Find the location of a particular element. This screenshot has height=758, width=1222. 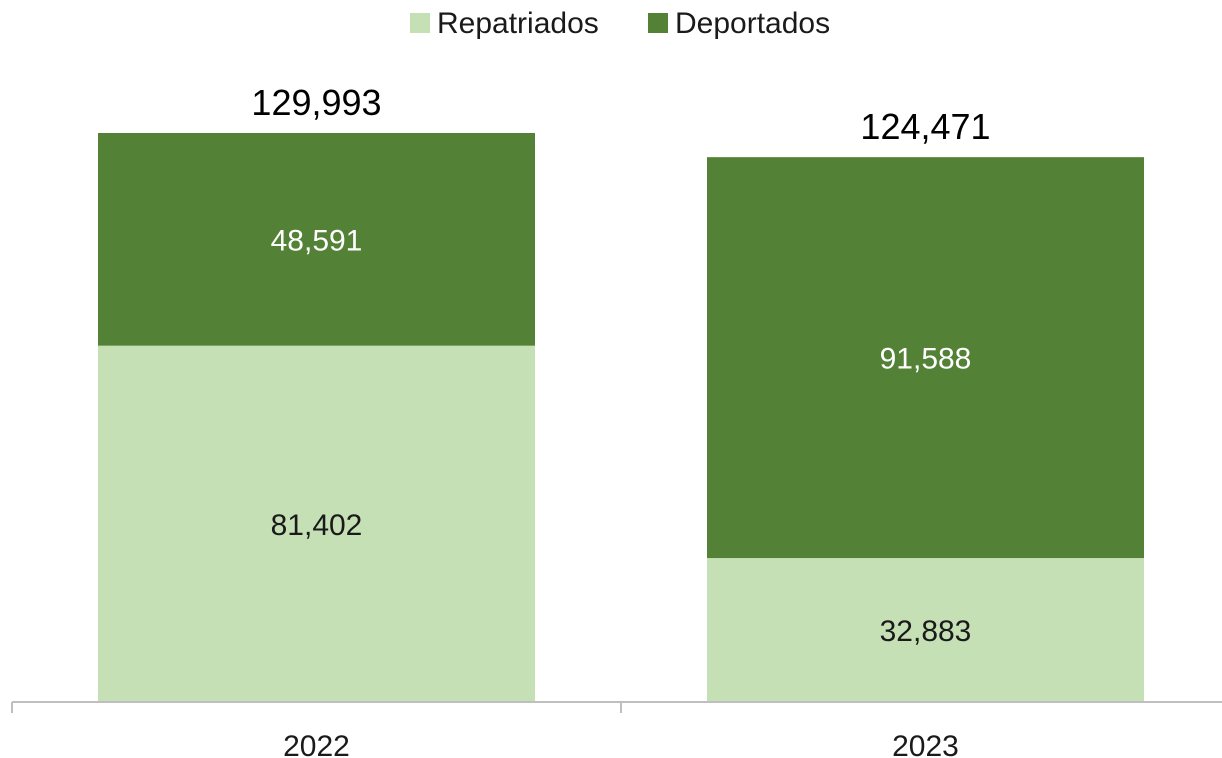

legend-label-deportados: Deportados is located at coordinates (752, 23).